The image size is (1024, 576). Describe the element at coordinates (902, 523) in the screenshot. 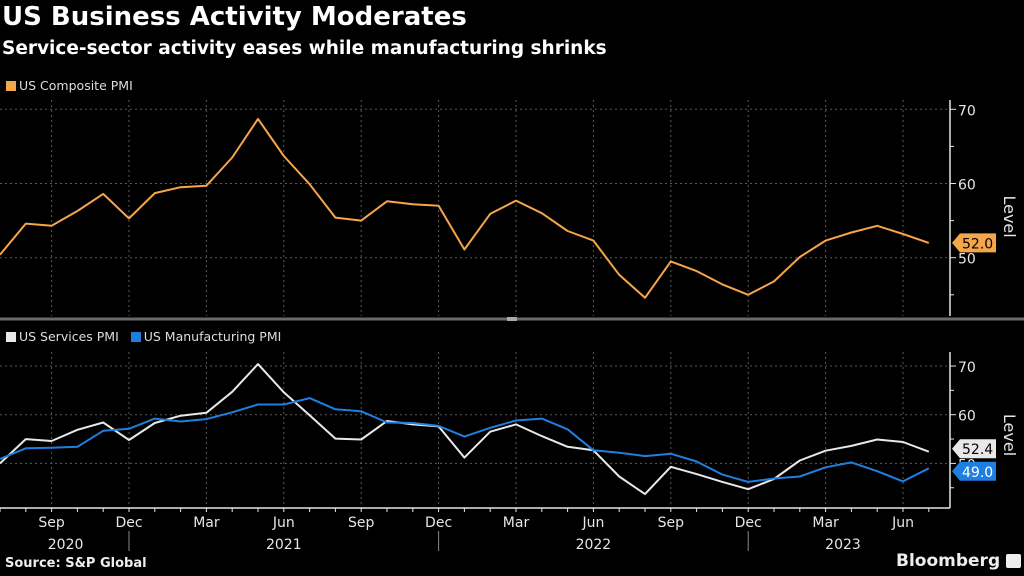

I see `x-tick-label-2023-06: Jun` at that location.